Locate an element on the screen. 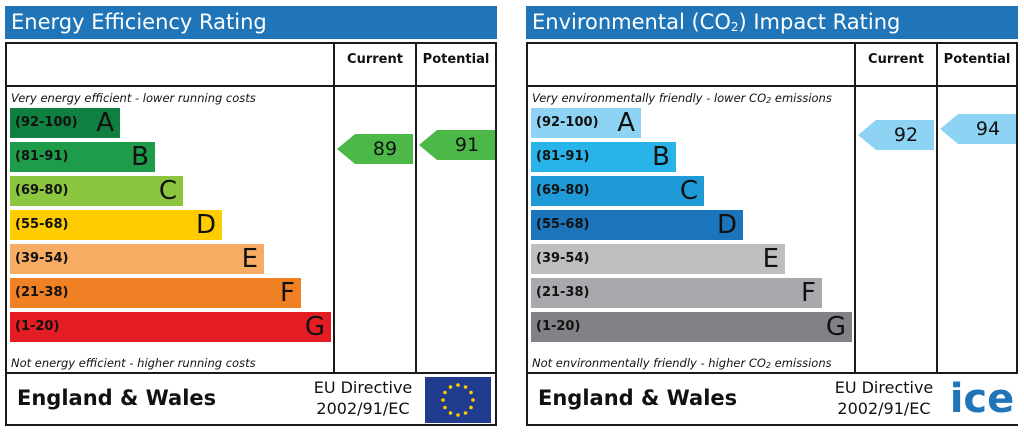  environmental-current-marker: 92 is located at coordinates (896, 135).